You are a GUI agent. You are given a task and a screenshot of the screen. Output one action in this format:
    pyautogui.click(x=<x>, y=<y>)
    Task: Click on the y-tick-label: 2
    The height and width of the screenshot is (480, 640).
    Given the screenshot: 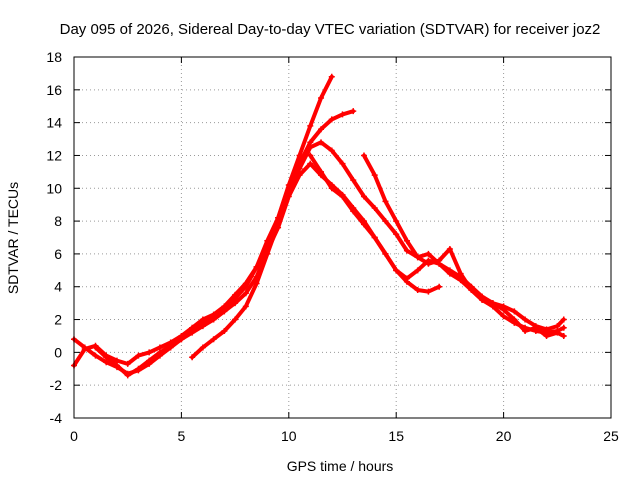 What is the action you would take?
    pyautogui.click(x=58, y=320)
    